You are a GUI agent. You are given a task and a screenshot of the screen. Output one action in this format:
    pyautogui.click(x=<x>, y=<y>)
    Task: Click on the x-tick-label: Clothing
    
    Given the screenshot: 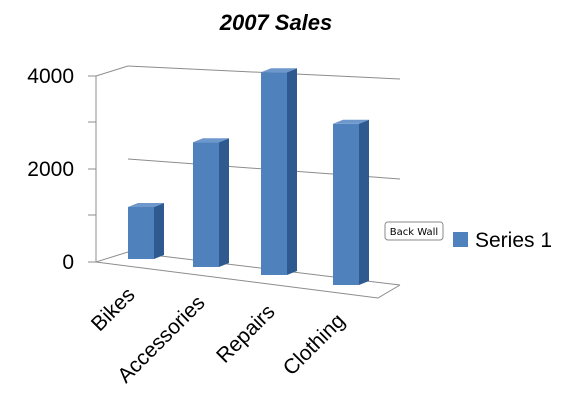 What is the action you would take?
    pyautogui.click(x=314, y=344)
    